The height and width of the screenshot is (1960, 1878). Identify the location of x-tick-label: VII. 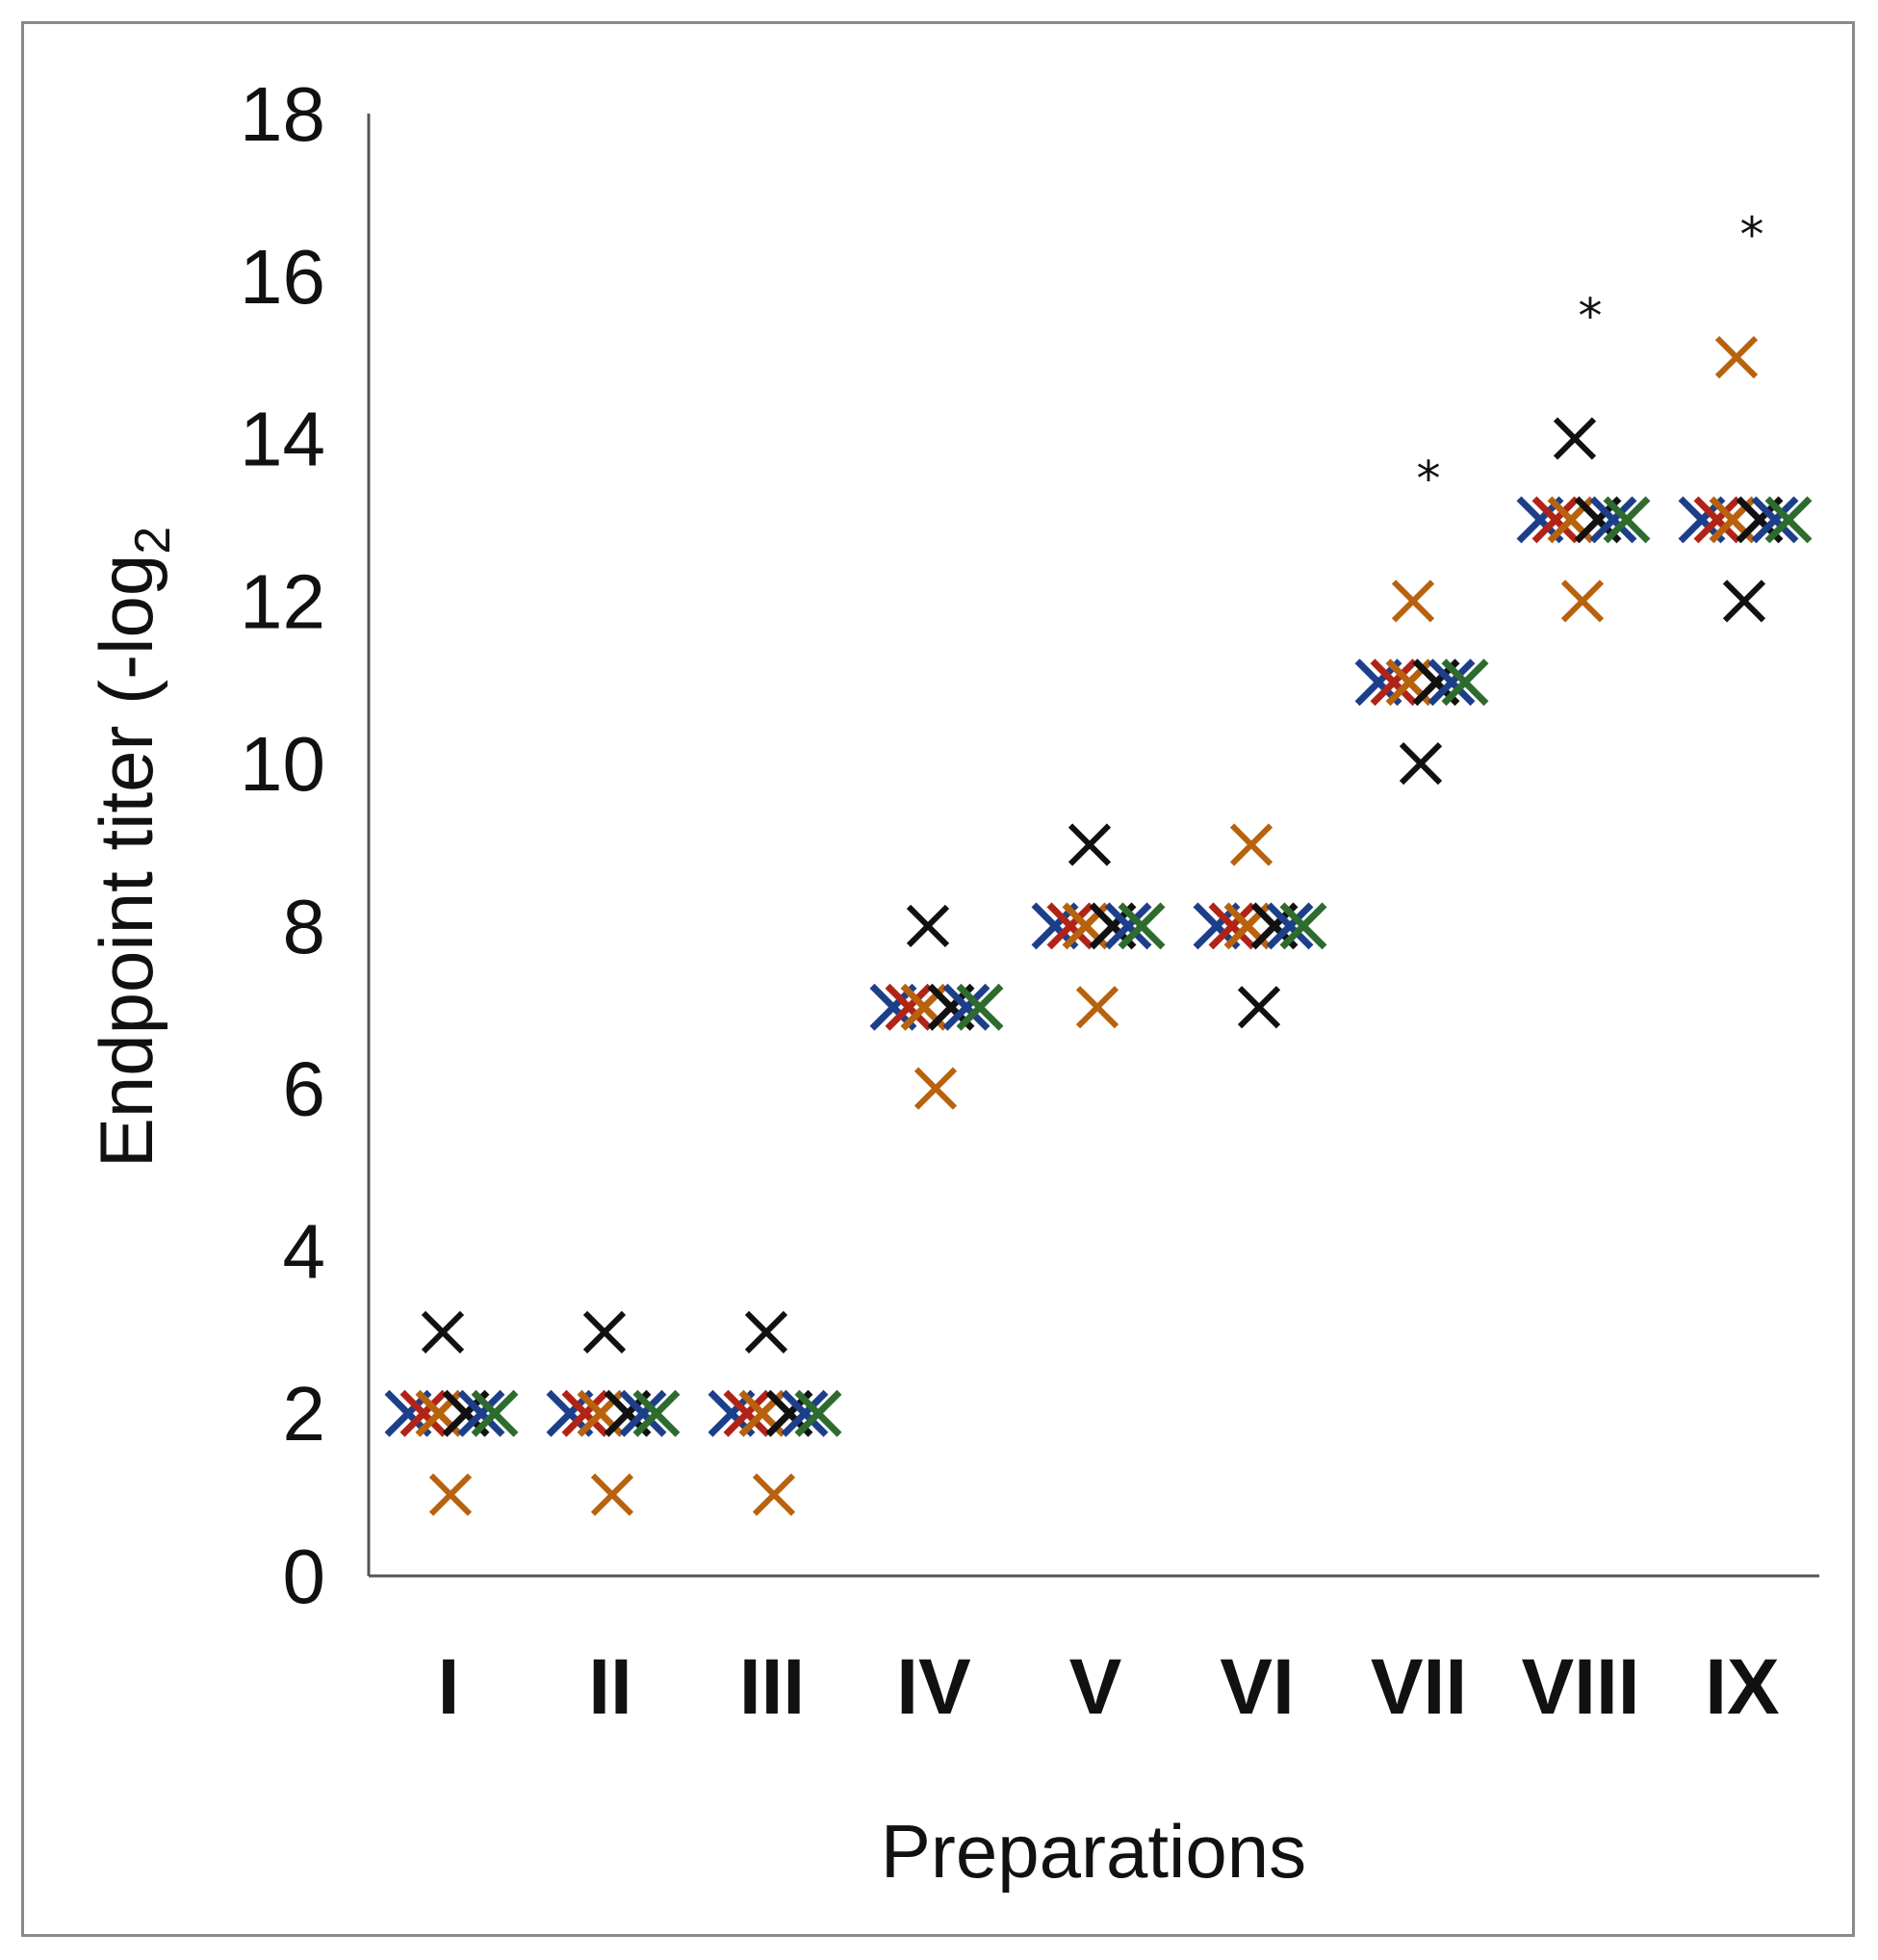
(1419, 1687).